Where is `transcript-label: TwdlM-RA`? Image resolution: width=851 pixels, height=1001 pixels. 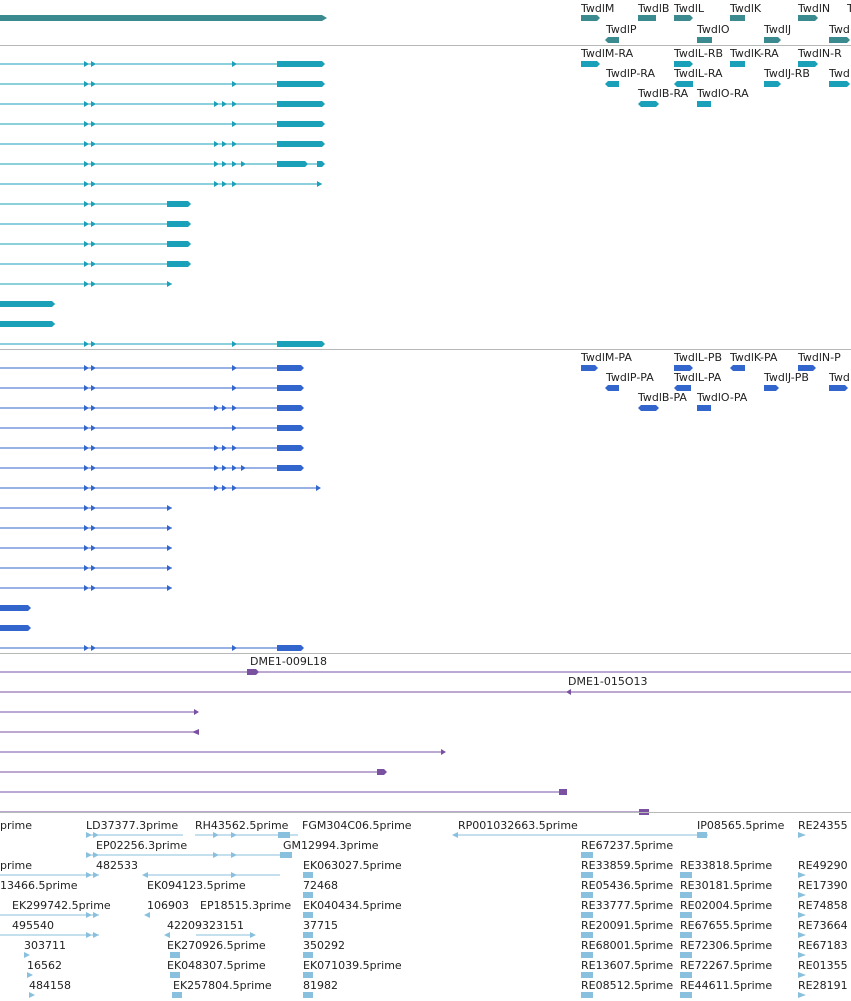 transcript-label: TwdlM-RA is located at coordinates (607, 53).